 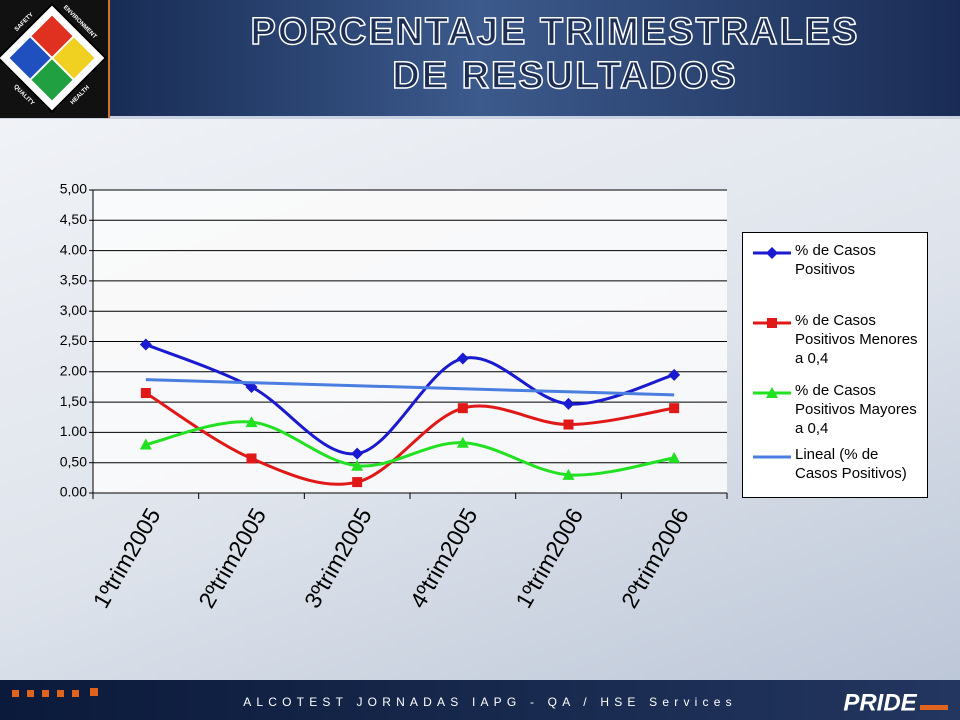 I want to click on y-tick-label: 4,50, so click(x=73, y=219).